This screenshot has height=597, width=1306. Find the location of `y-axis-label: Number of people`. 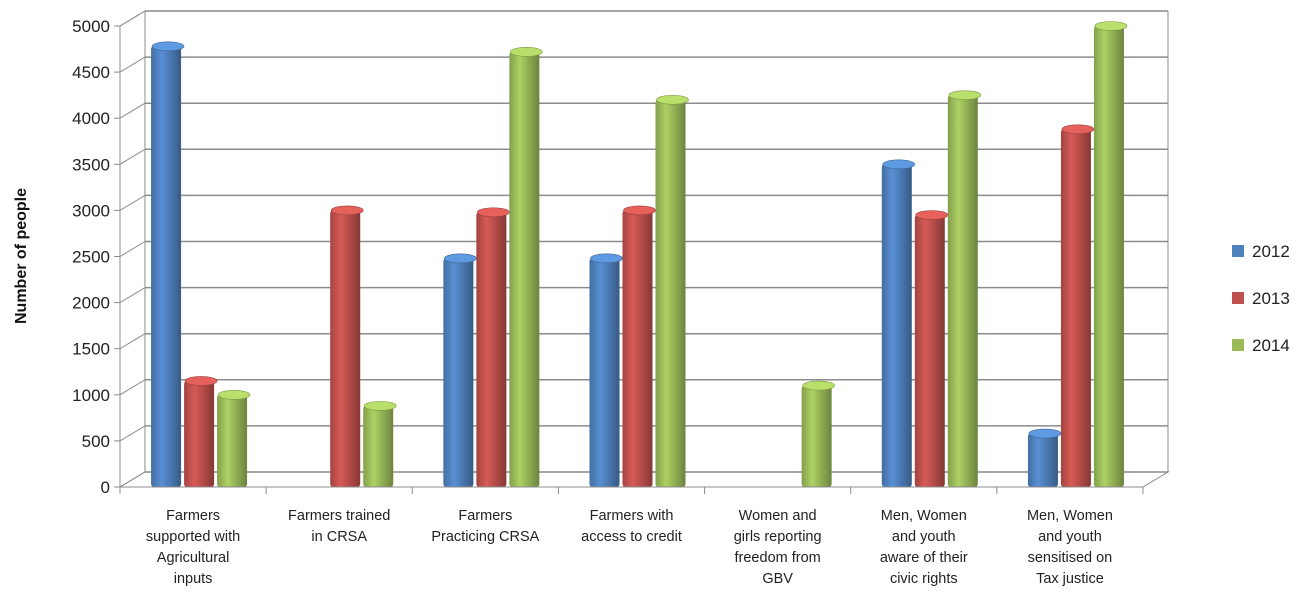

y-axis-label: Number of people is located at coordinates (21, 256).